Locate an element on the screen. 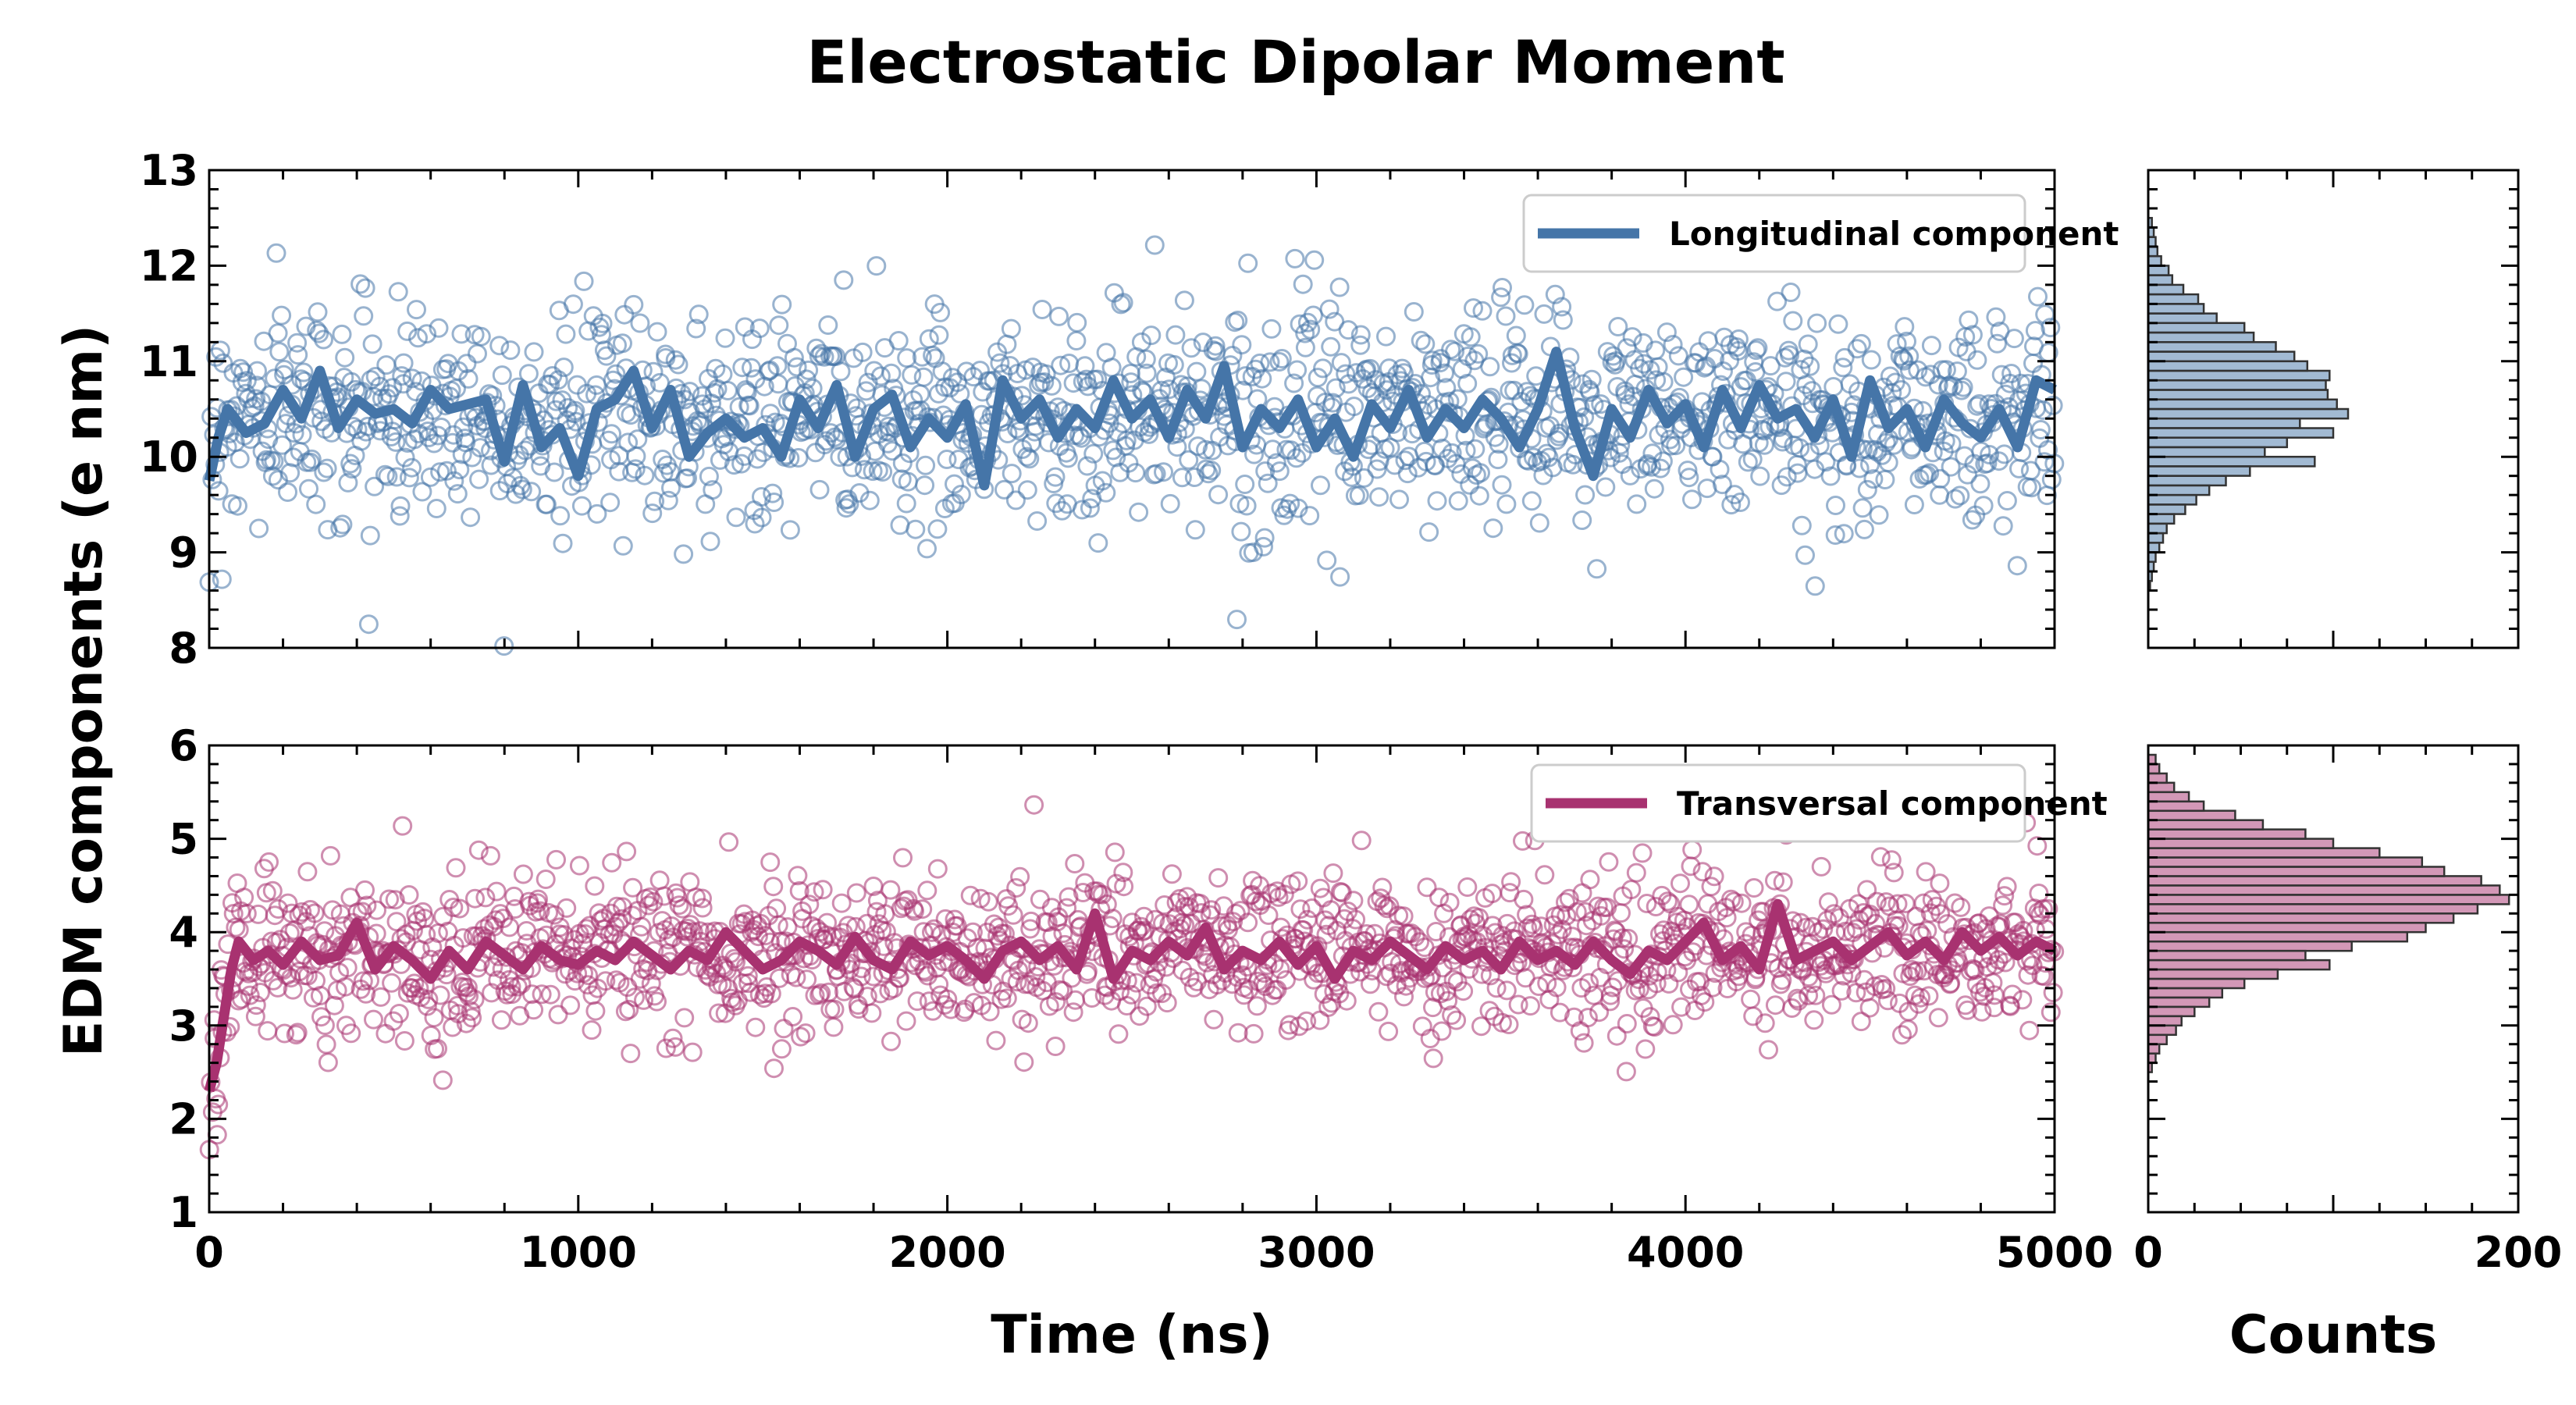 The image size is (2576, 1405). x-tick-labels-hist: 0 200 is located at coordinates (2347, 1252).